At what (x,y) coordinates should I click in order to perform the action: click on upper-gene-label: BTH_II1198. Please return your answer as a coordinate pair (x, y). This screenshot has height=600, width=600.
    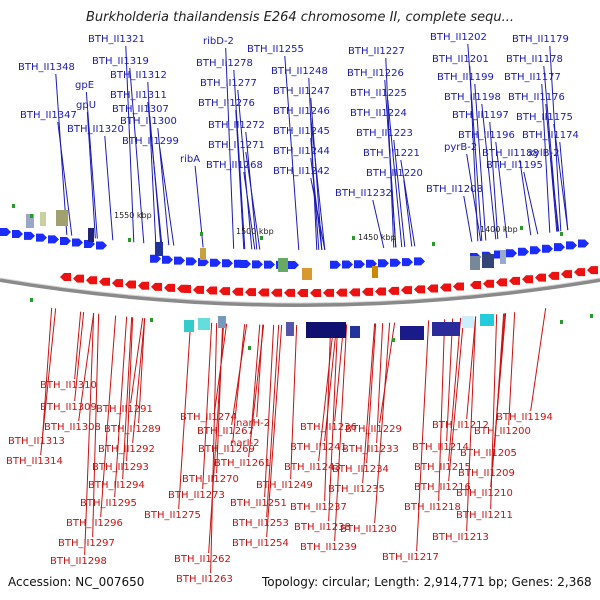
    Looking at the image, I should click on (472, 97).